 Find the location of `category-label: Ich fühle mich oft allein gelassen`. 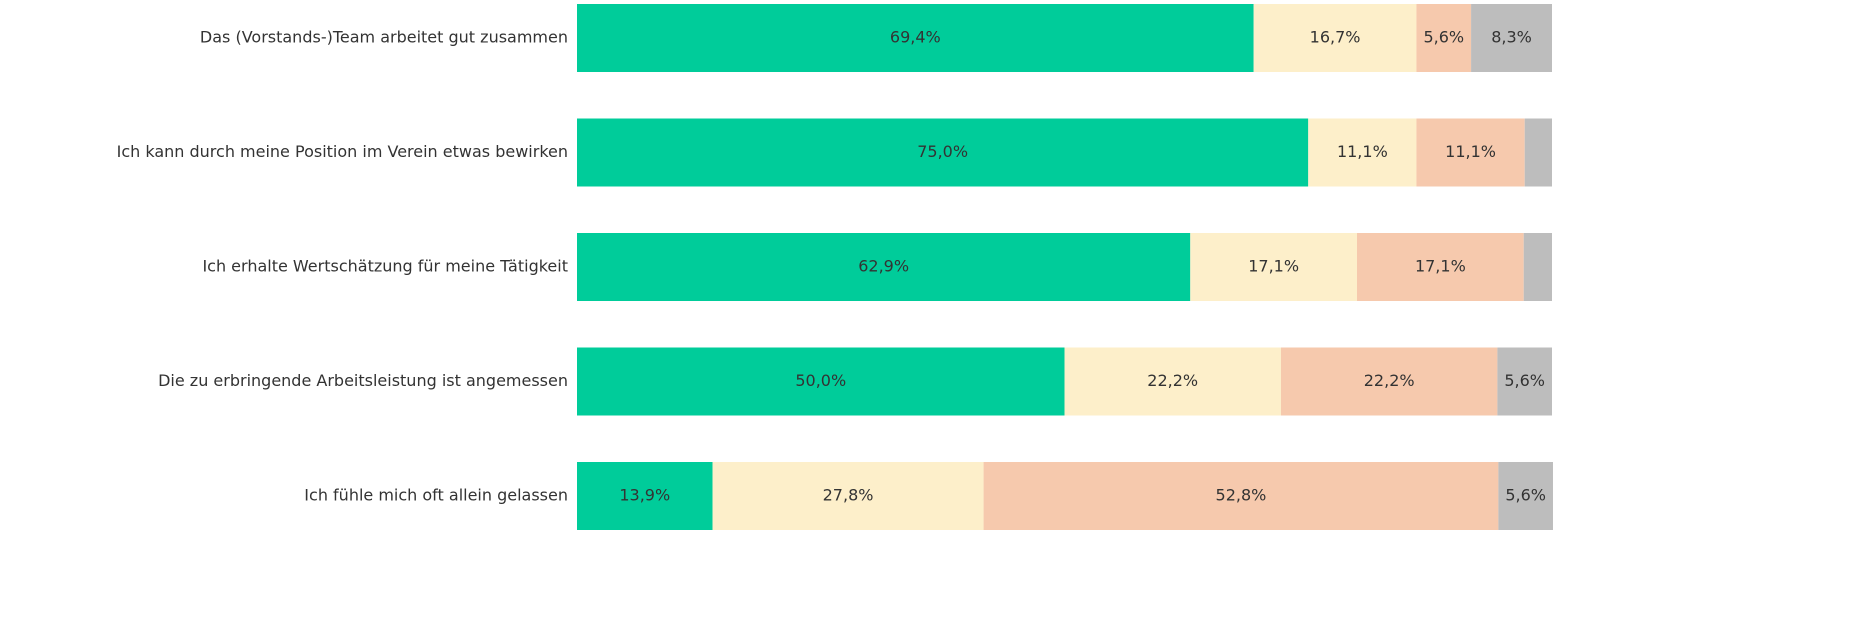

category-label: Ich fühle mich oft allein gelassen is located at coordinates (436, 495).